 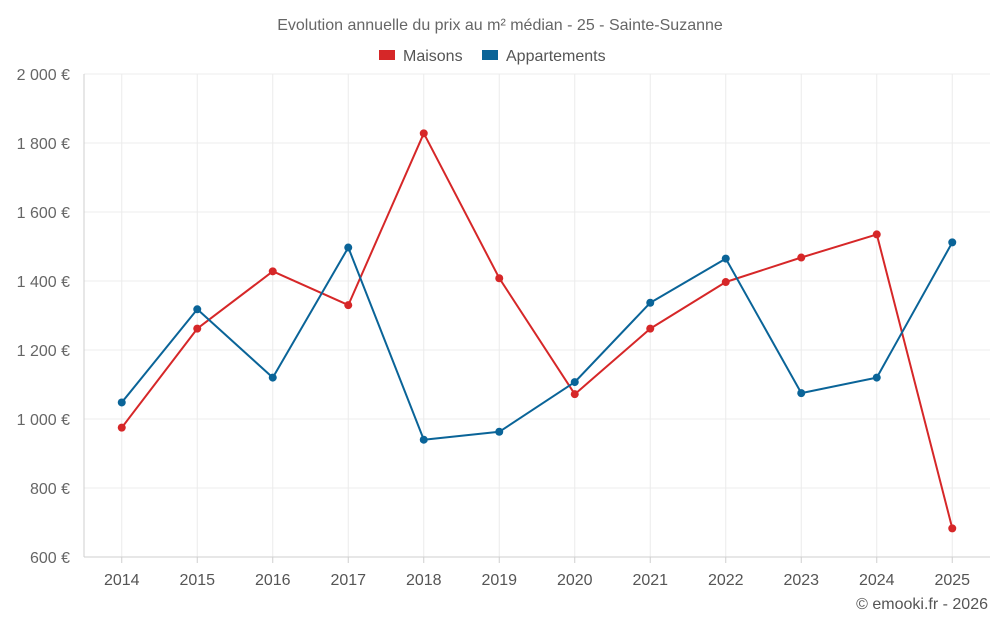 I want to click on data-point-appartements-2025, so click(x=952, y=242).